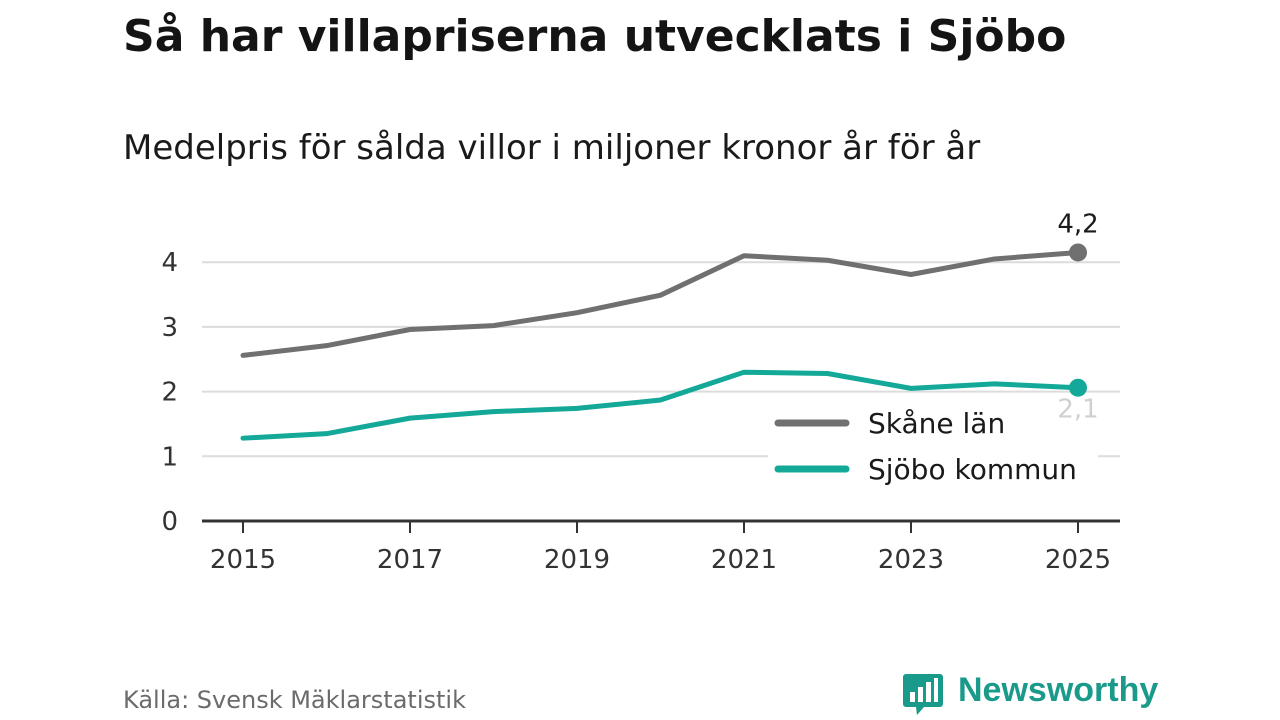 This screenshot has width=1280, height=720. What do you see at coordinates (936, 423) in the screenshot?
I see `legend-label-1: Skåne län` at bounding box center [936, 423].